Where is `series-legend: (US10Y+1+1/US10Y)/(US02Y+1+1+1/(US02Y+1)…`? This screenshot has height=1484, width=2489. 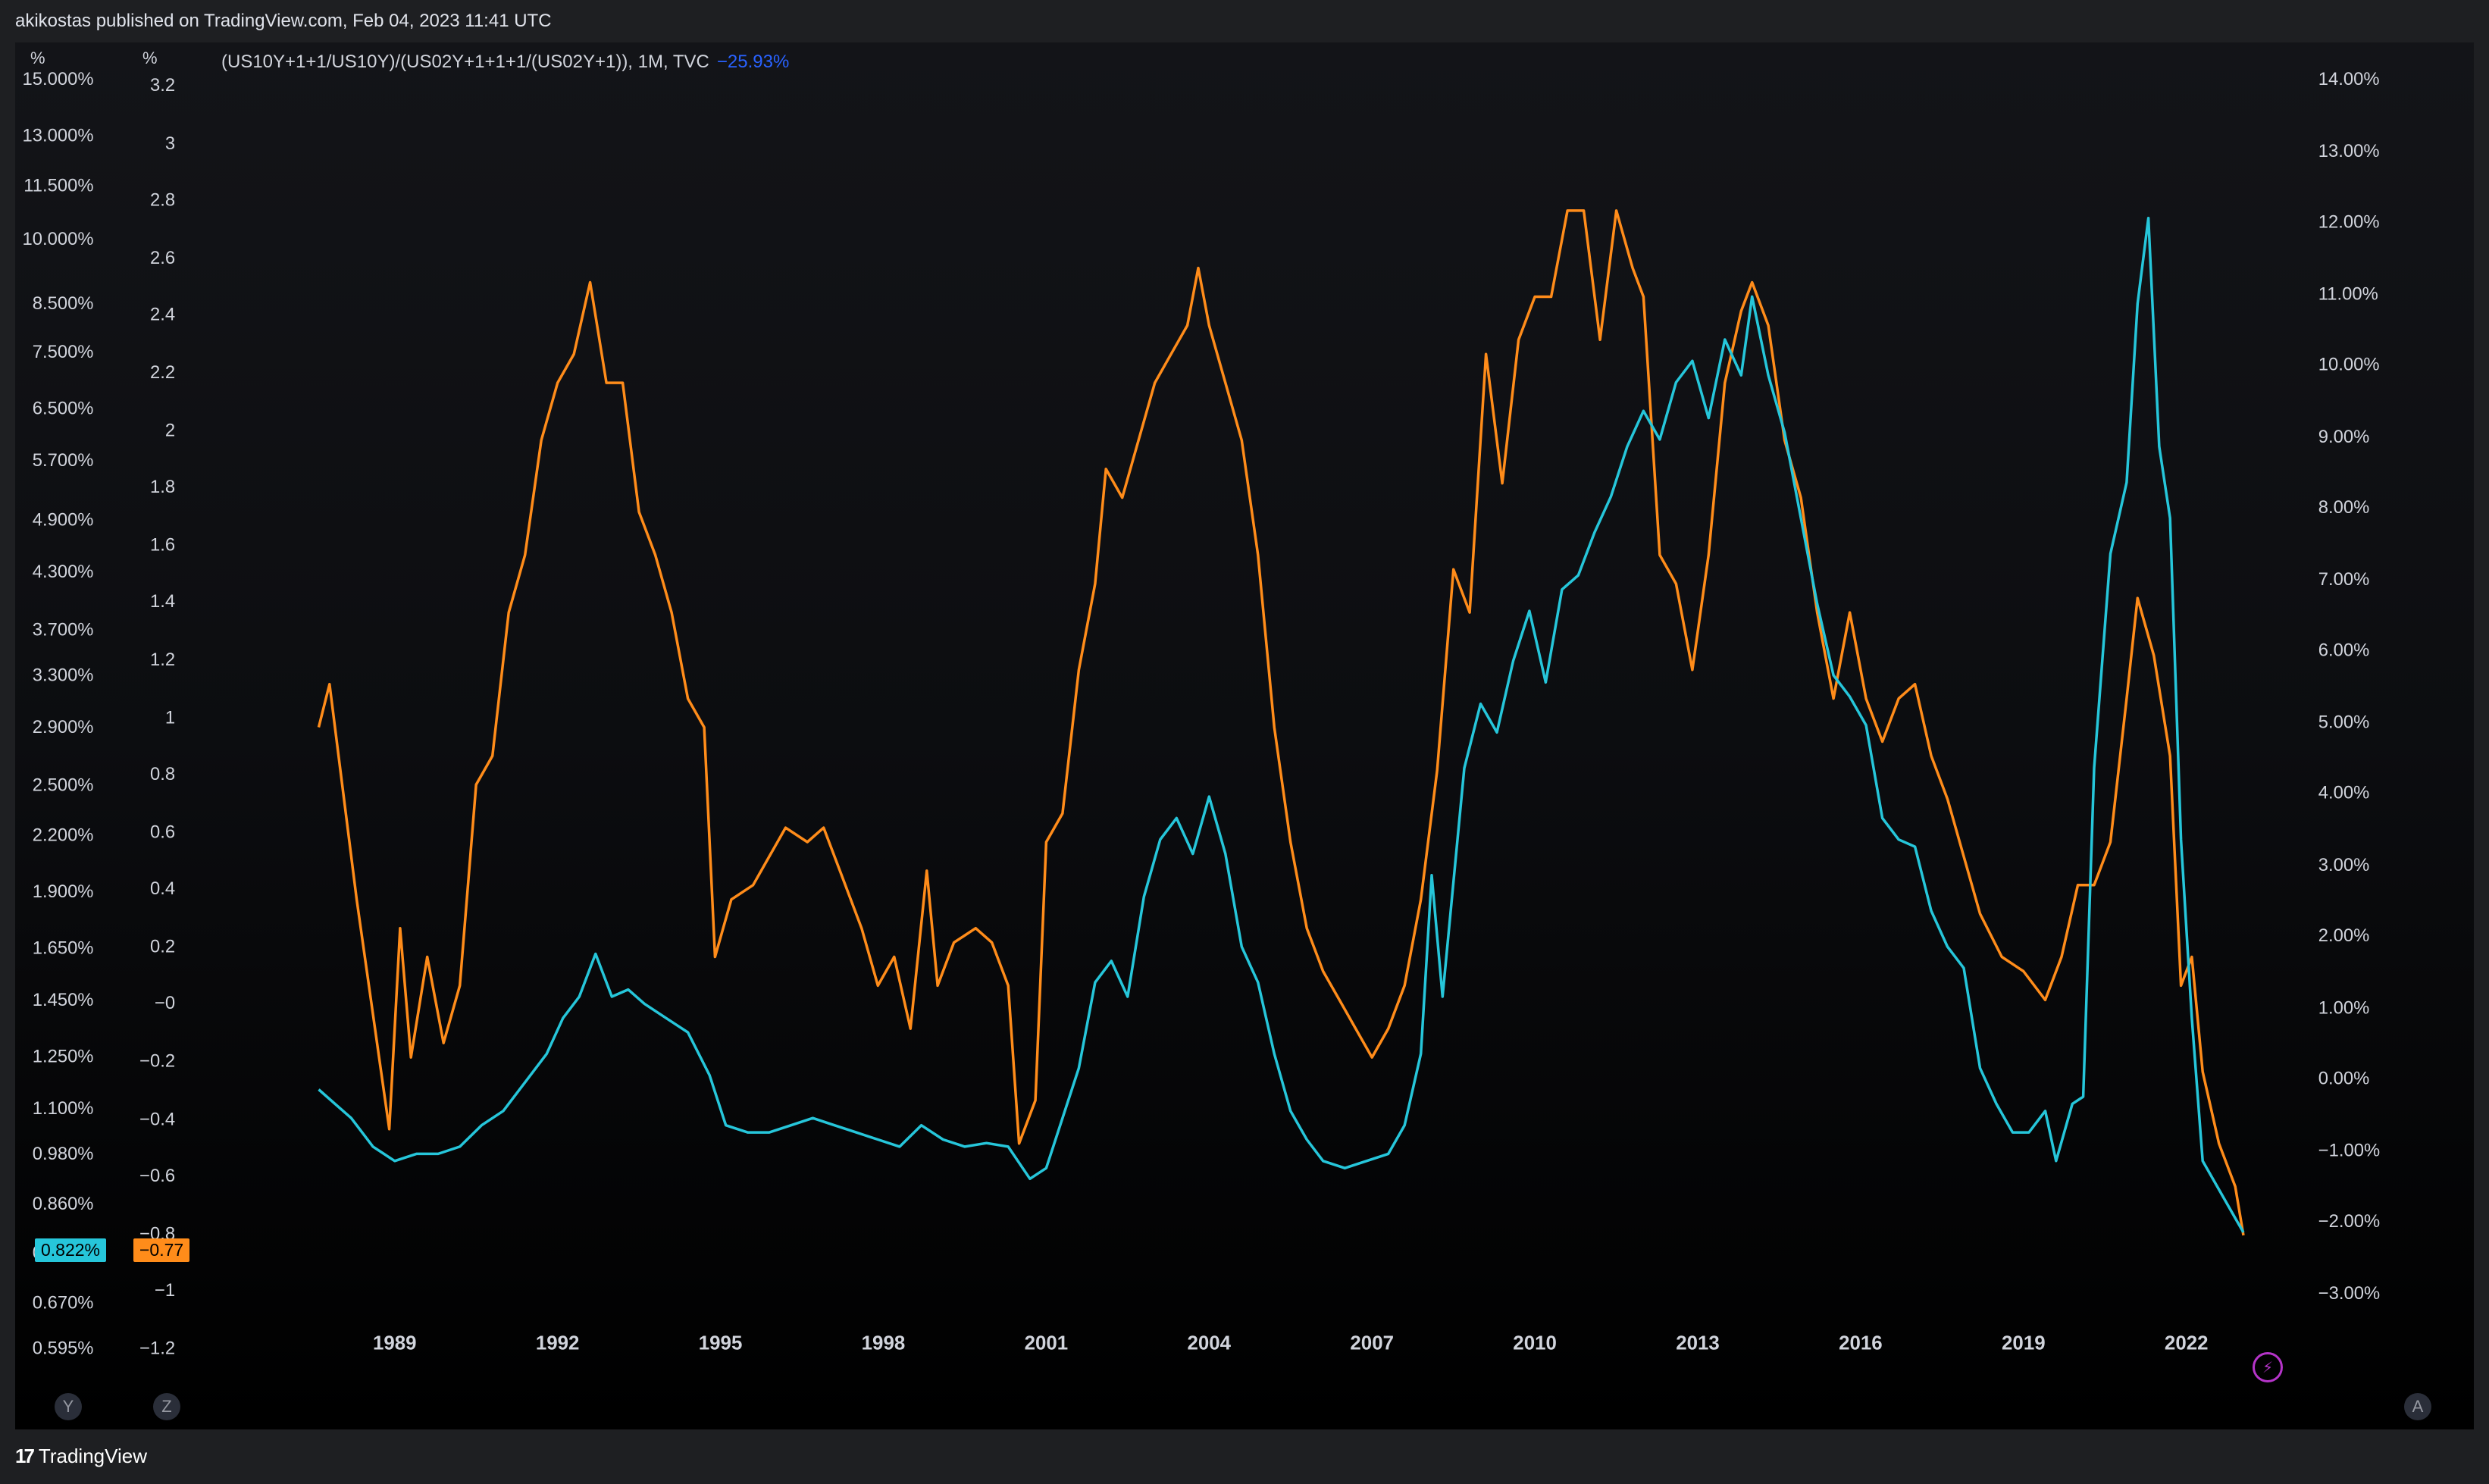
series-legend: (US10Y+1+1/US10Y)/(US02Y+1+1+1/(US02Y+1)… is located at coordinates (505, 62).